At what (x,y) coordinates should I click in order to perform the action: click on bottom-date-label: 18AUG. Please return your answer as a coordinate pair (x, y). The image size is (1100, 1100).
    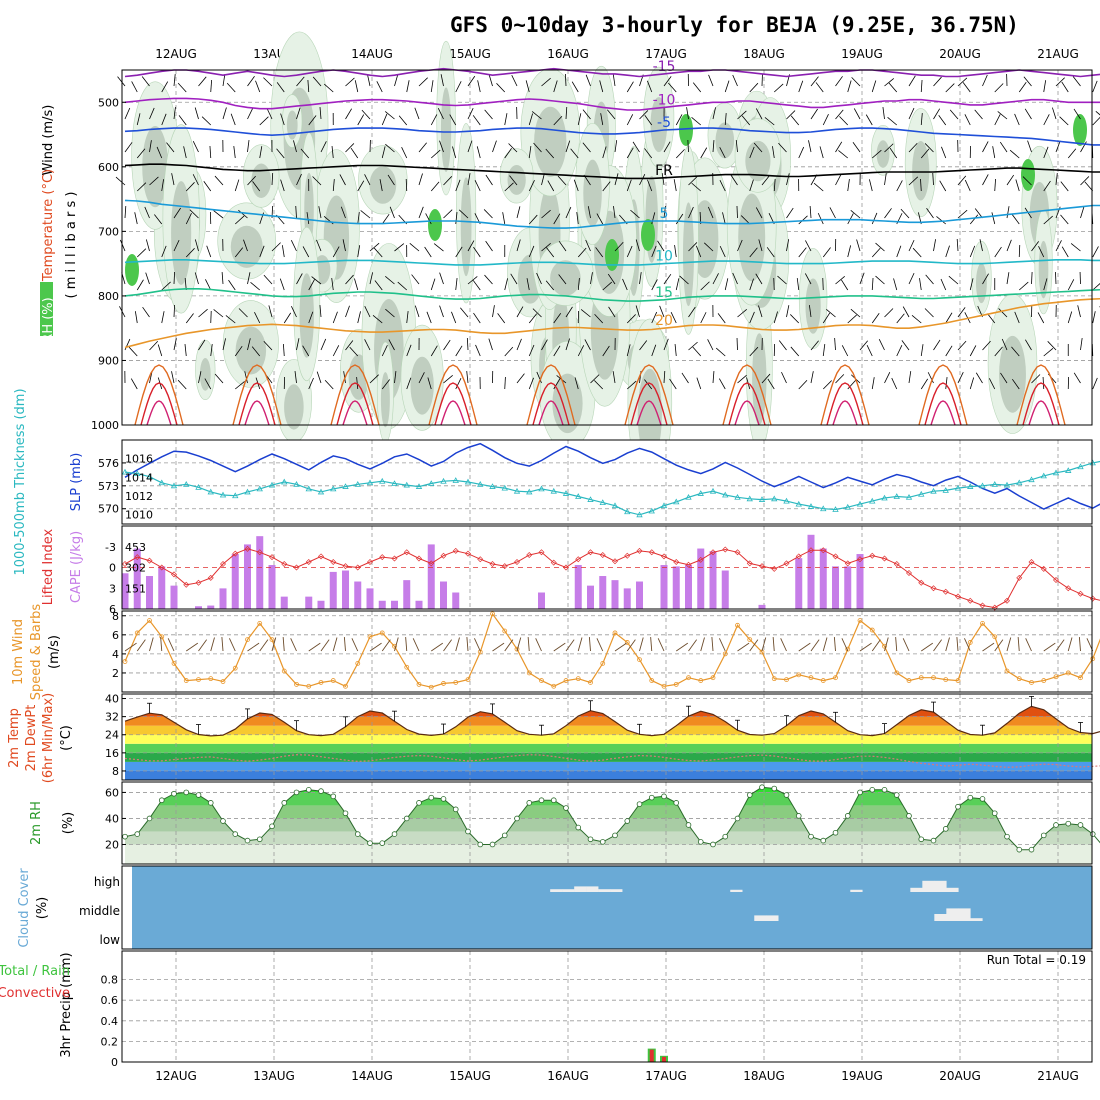
    Looking at the image, I should click on (764, 1076).